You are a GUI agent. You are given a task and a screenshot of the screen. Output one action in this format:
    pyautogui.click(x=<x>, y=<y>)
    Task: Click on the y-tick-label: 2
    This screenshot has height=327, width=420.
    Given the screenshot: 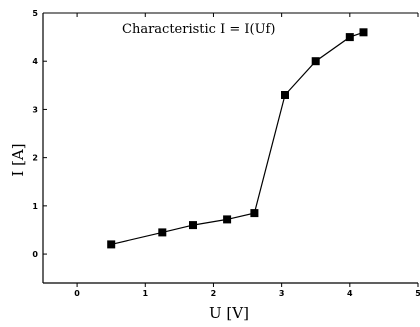 What is the action you would take?
    pyautogui.click(x=35, y=158)
    